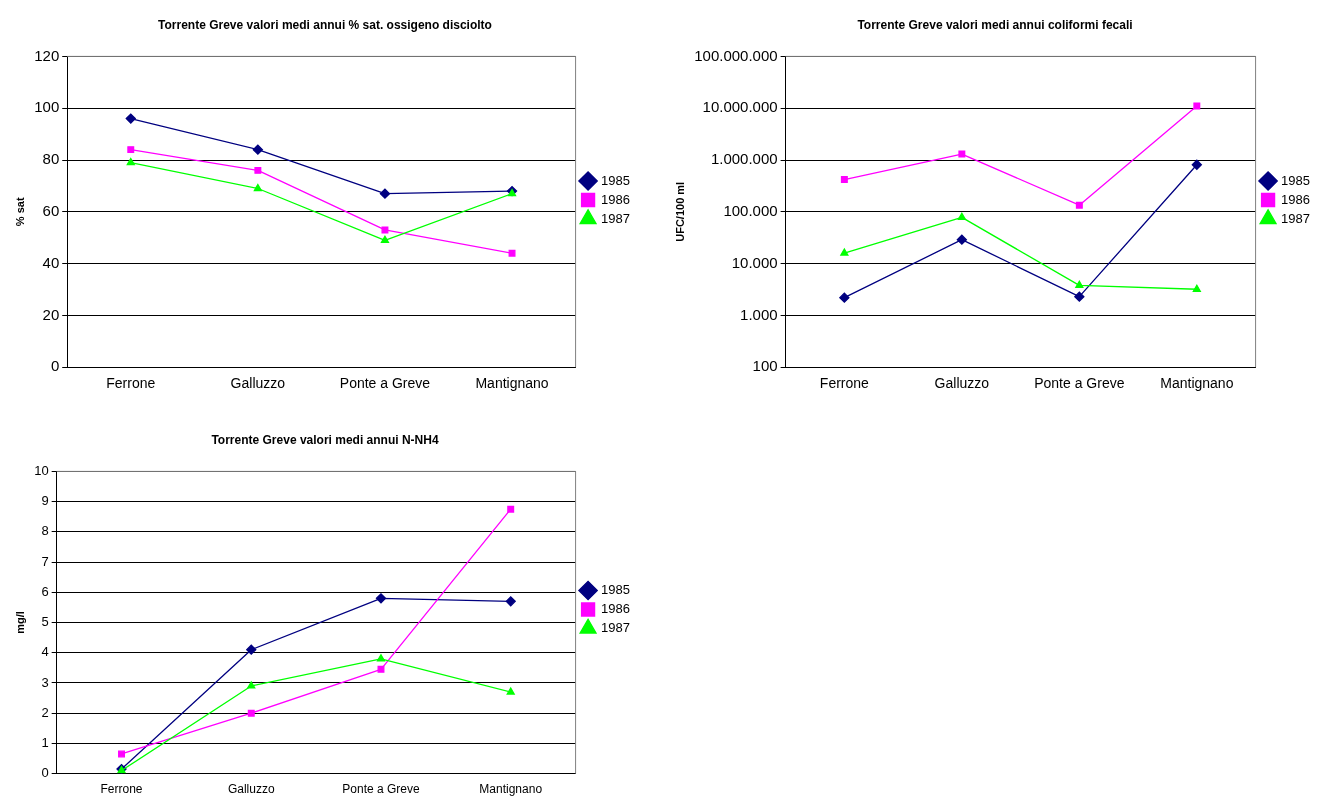  What do you see at coordinates (45, 742) in the screenshot?
I see `y-tick-label: 1` at bounding box center [45, 742].